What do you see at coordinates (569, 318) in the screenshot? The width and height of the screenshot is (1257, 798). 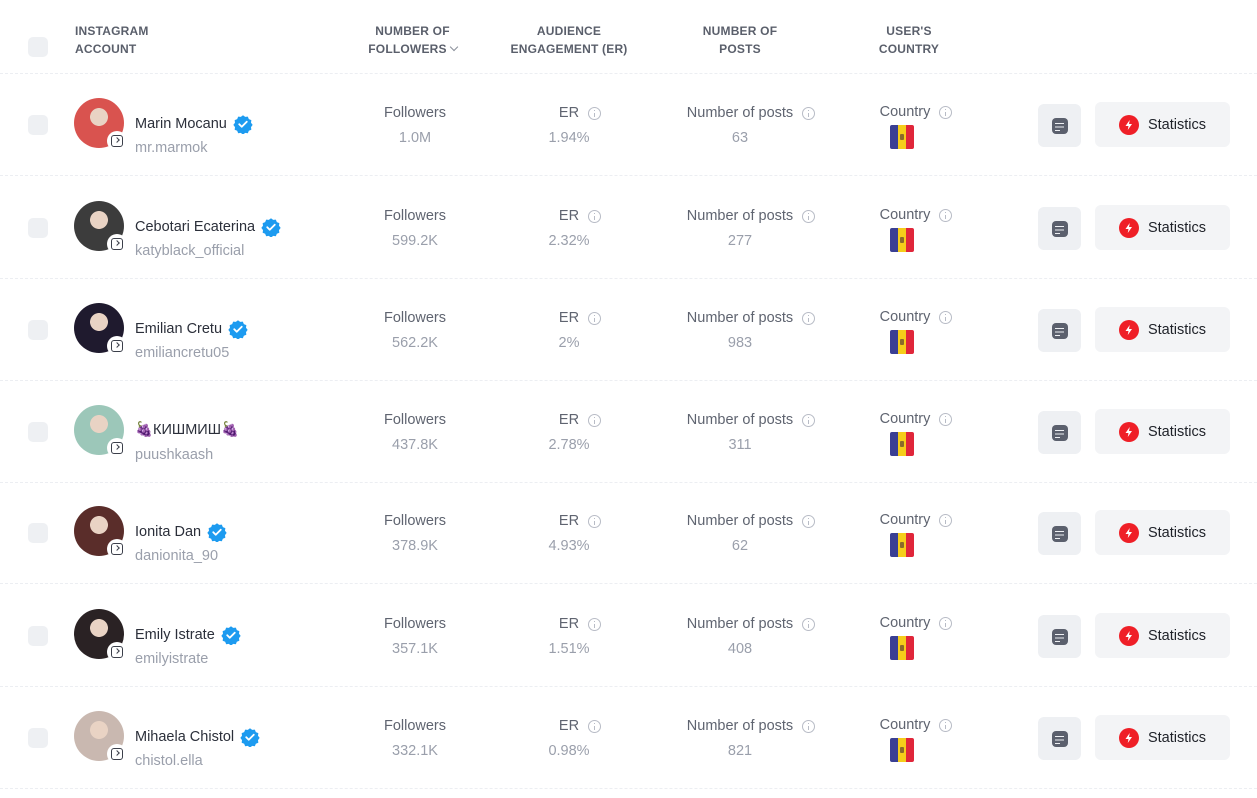 I see `er-label: ER` at bounding box center [569, 318].